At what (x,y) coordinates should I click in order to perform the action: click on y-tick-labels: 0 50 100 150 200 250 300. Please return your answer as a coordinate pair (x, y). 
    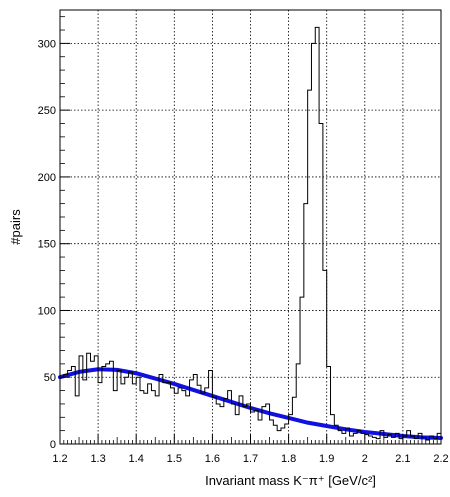
    Looking at the image, I should click on (47, 244).